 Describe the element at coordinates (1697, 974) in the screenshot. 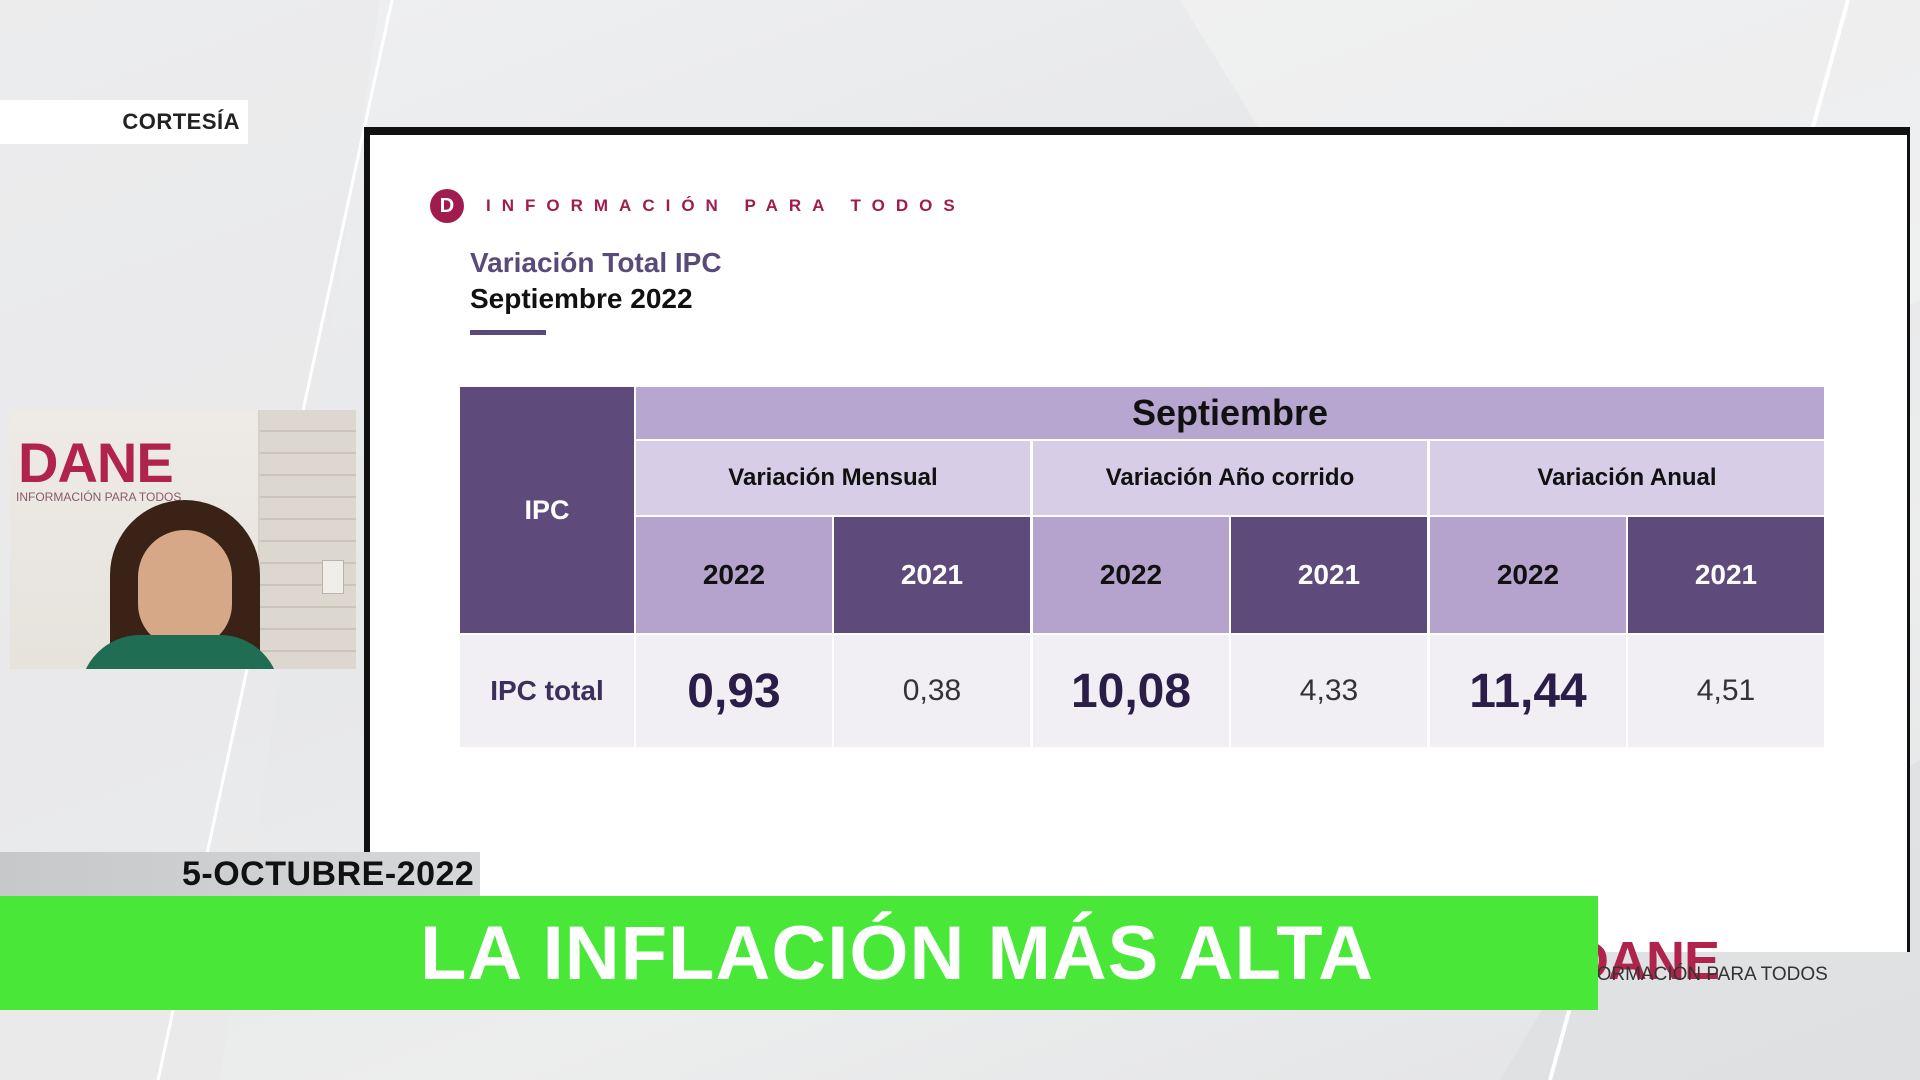

I see `corner-dane-tagline: INFORMACIÓN PARA TODOS` at that location.